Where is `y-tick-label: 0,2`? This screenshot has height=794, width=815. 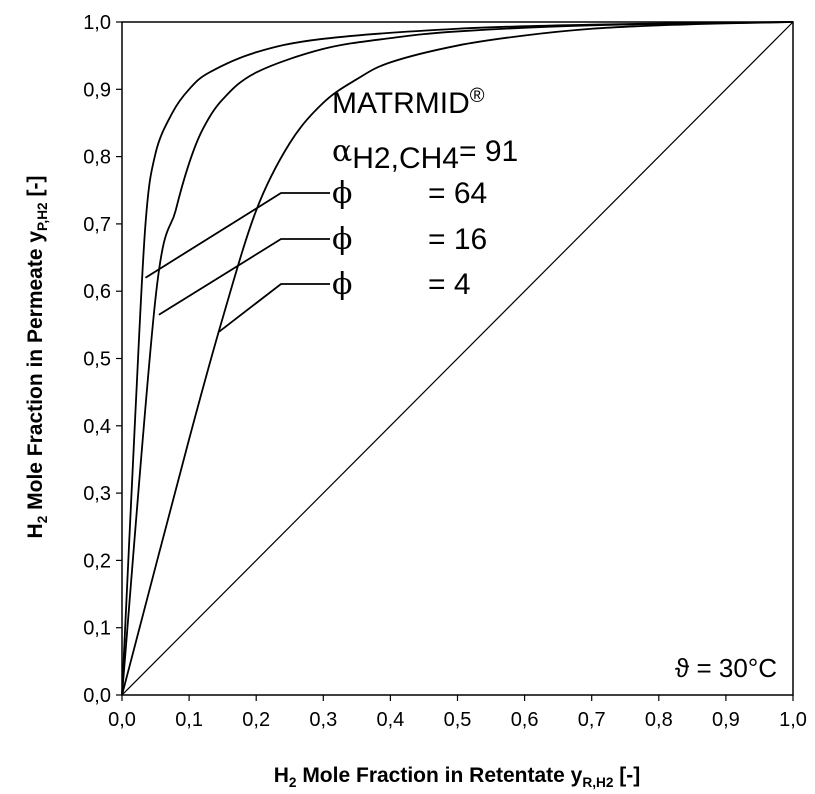 y-tick-label: 0,2 is located at coordinates (97, 561).